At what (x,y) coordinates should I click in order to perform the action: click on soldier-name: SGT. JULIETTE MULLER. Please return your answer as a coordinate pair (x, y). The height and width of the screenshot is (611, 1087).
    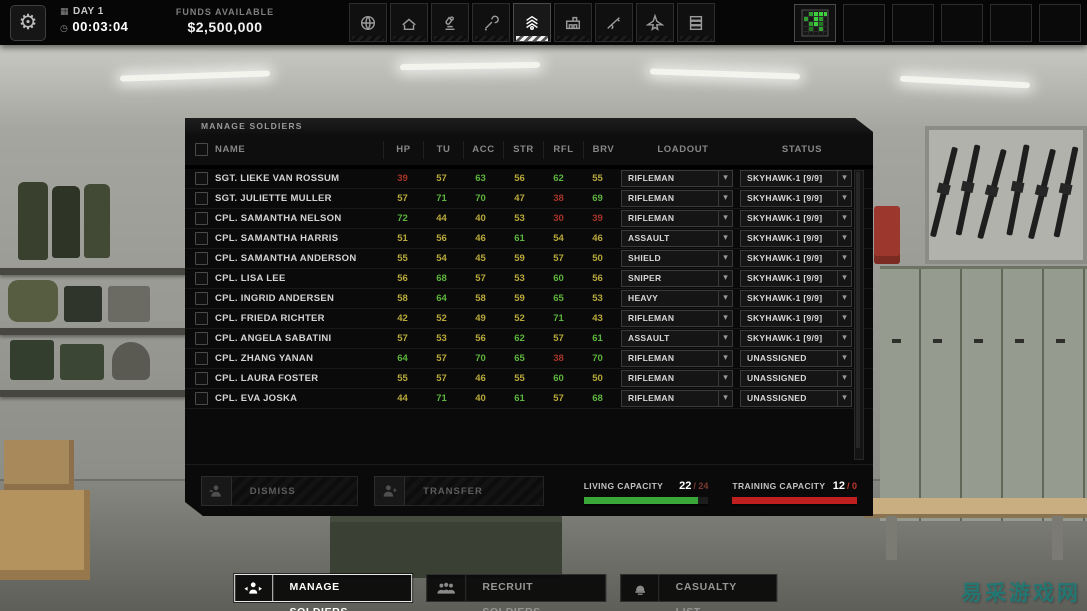
    Looking at the image, I should click on (273, 198).